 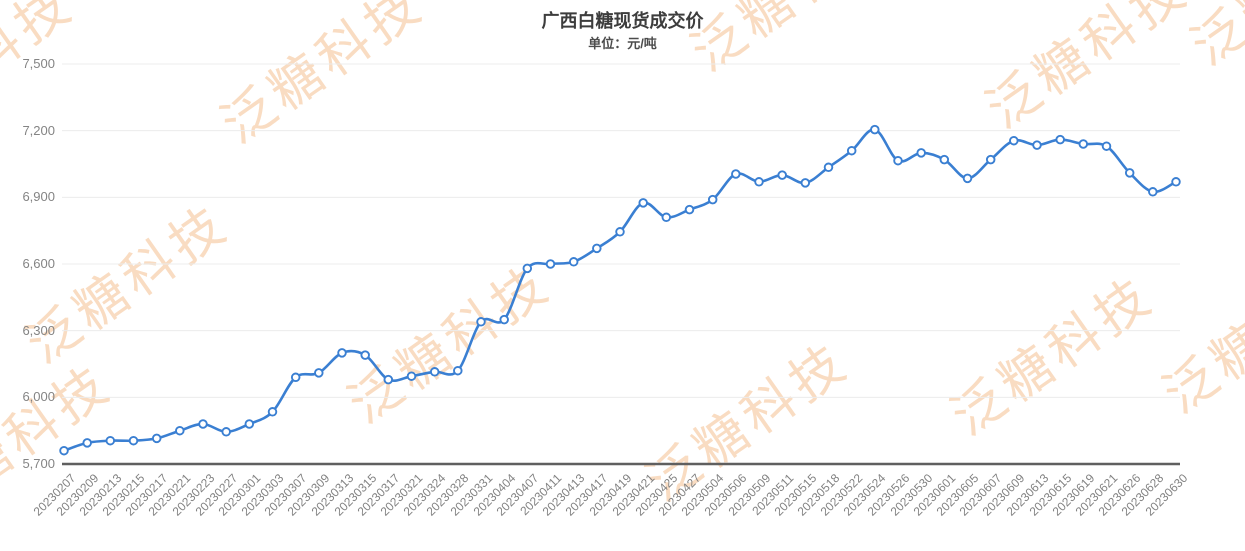 I want to click on y-axis-tick-label: 7,200, so click(x=38, y=130).